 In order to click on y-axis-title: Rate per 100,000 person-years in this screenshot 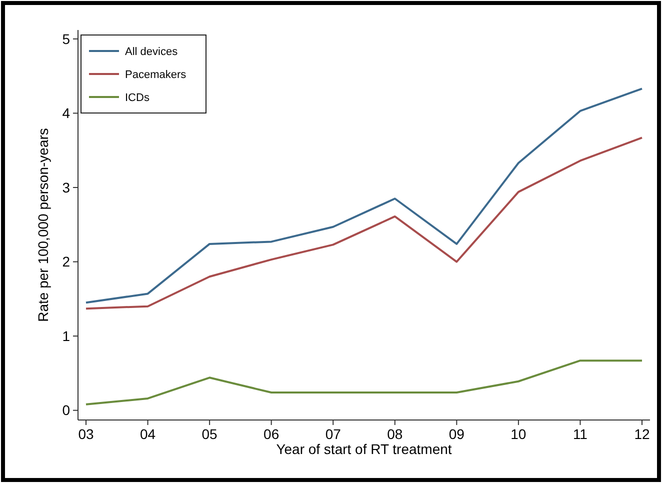, I will do `click(43, 225)`.